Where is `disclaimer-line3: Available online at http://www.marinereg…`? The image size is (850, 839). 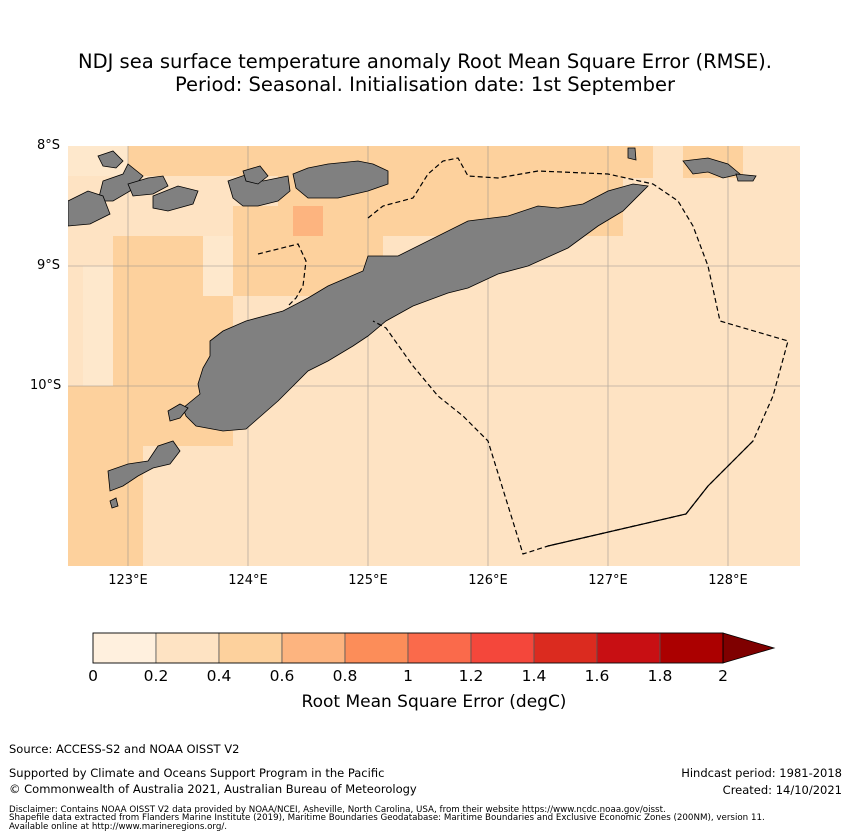 disclaimer-line3: Available online at http://www.marinereg… is located at coordinates (118, 827).